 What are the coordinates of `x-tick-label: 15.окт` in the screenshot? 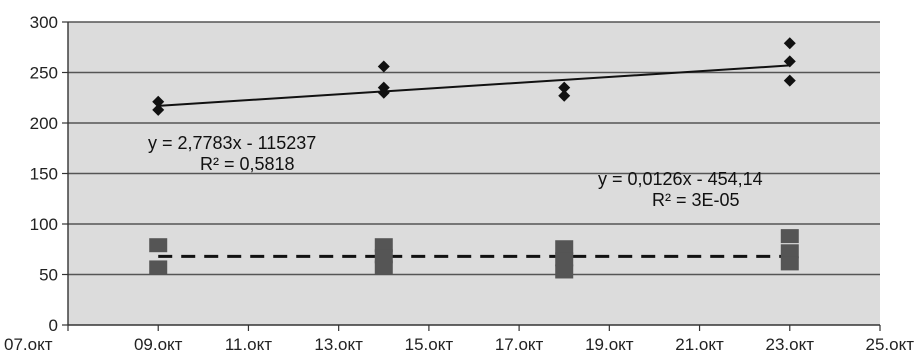 It's located at (429, 344).